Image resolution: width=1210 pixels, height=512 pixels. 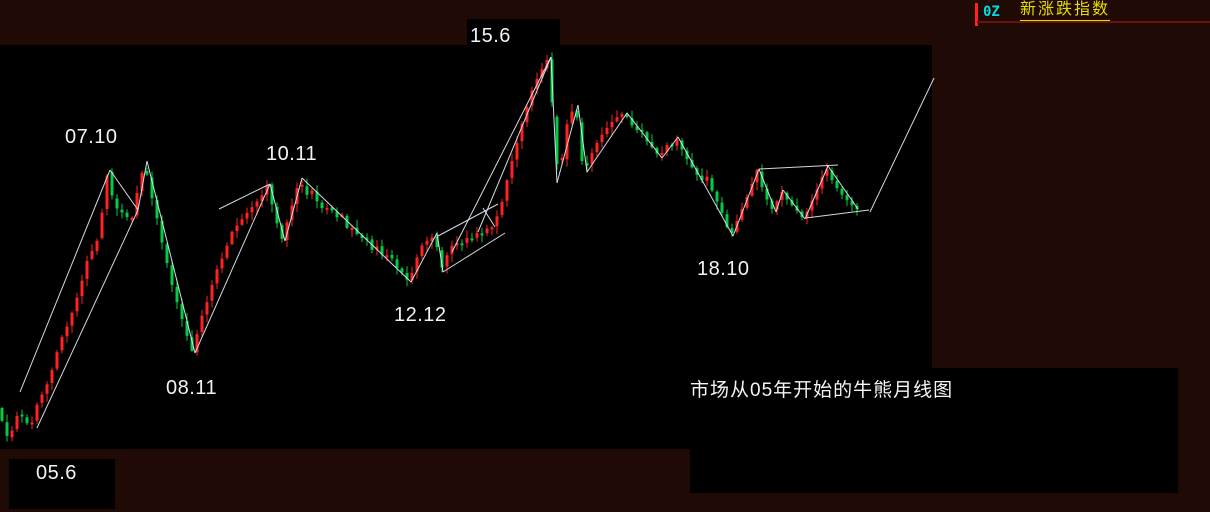 I want to click on chart-label-10-11: 10.11, so click(x=292, y=154).